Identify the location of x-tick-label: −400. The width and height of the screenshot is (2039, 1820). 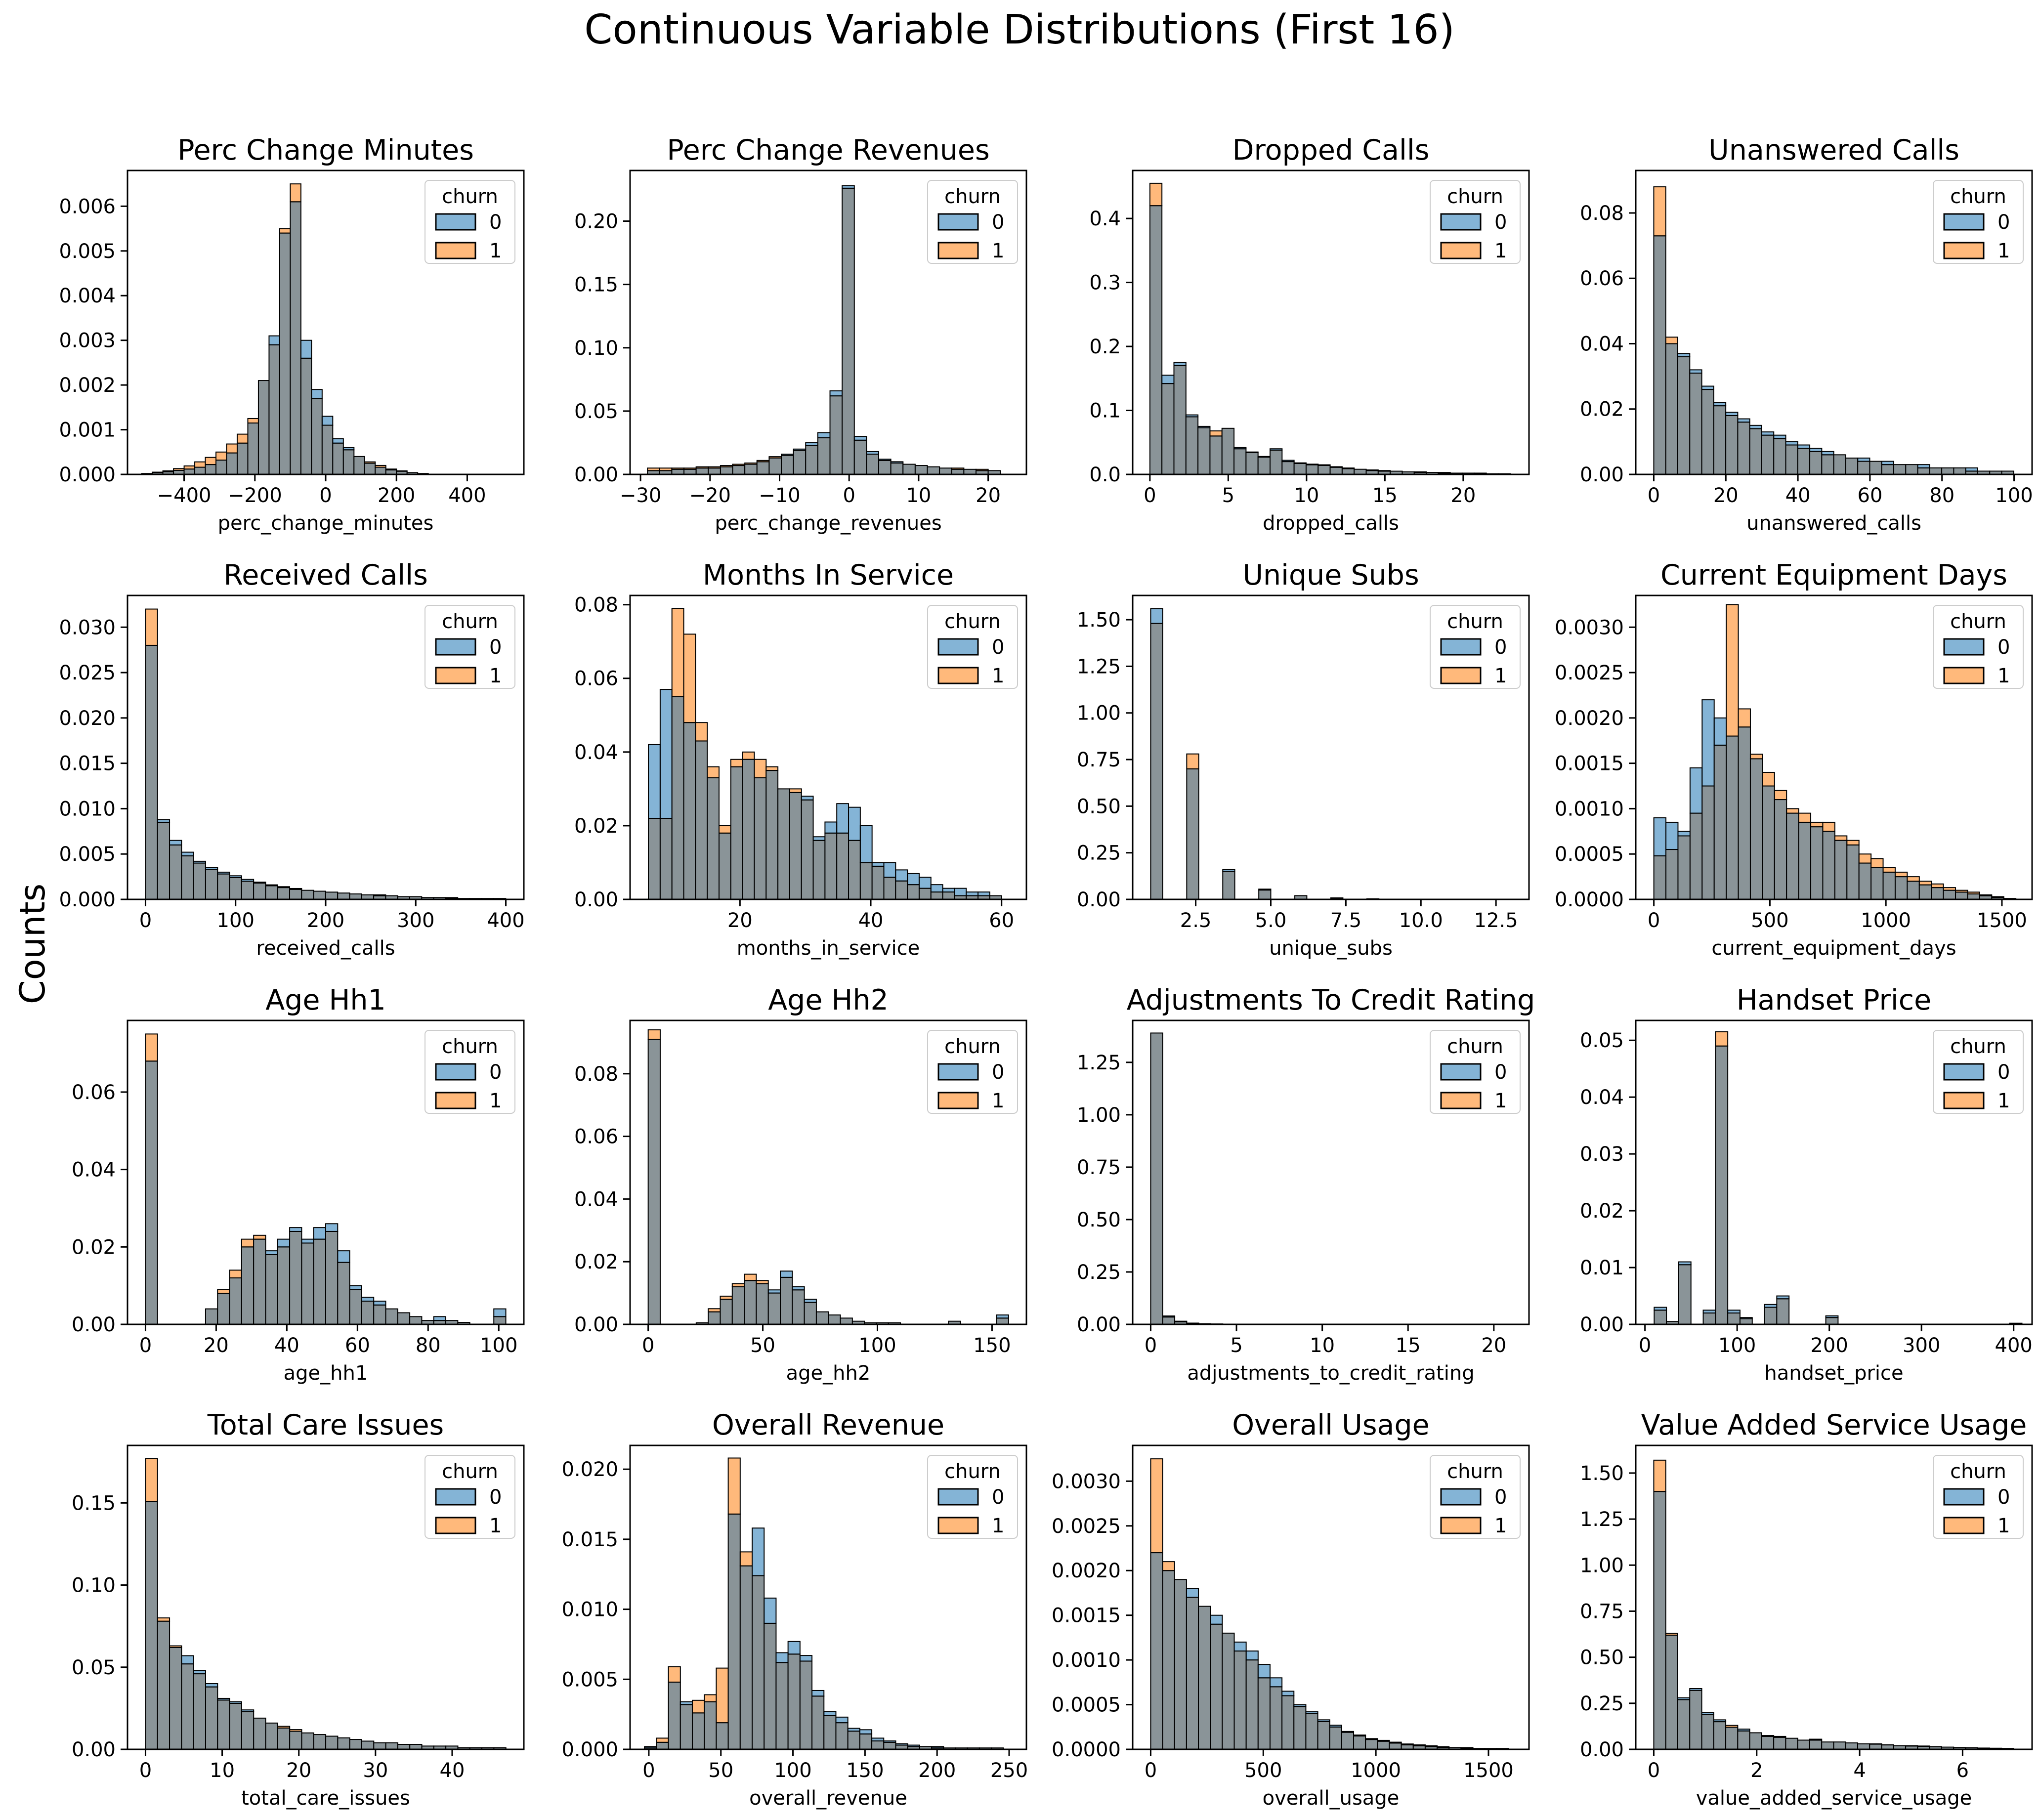
(185, 495).